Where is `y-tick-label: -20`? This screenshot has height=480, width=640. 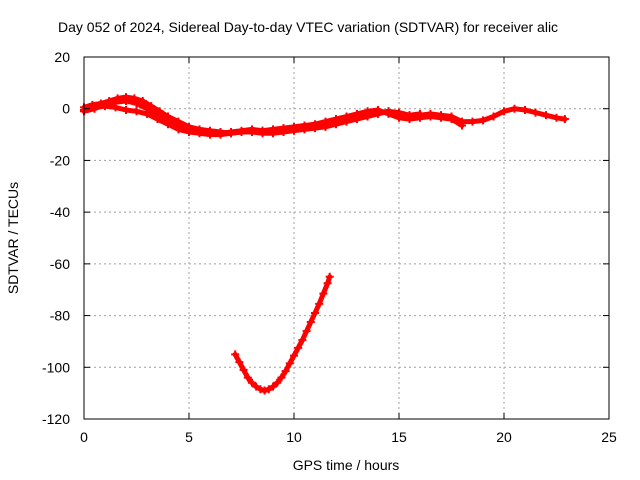 y-tick-label: -20 is located at coordinates (60, 160).